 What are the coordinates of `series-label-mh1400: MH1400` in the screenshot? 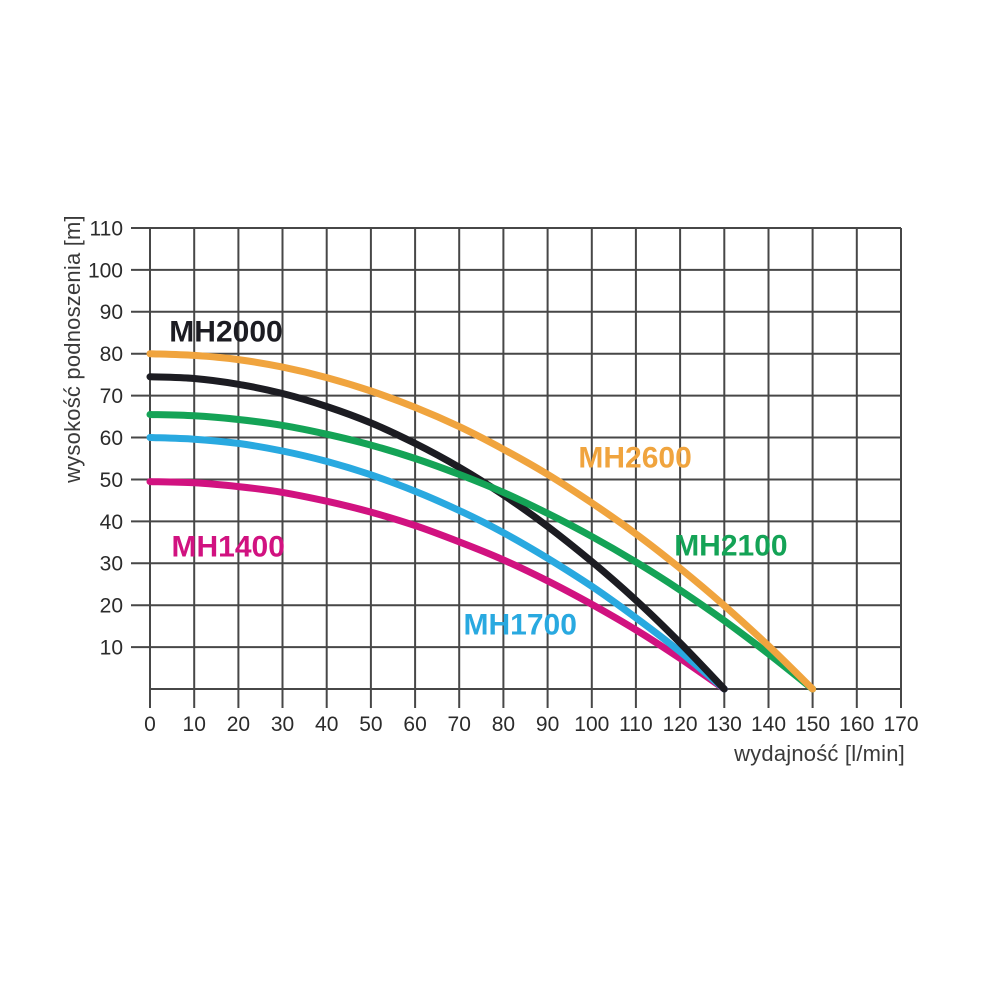 It's located at (227, 547).